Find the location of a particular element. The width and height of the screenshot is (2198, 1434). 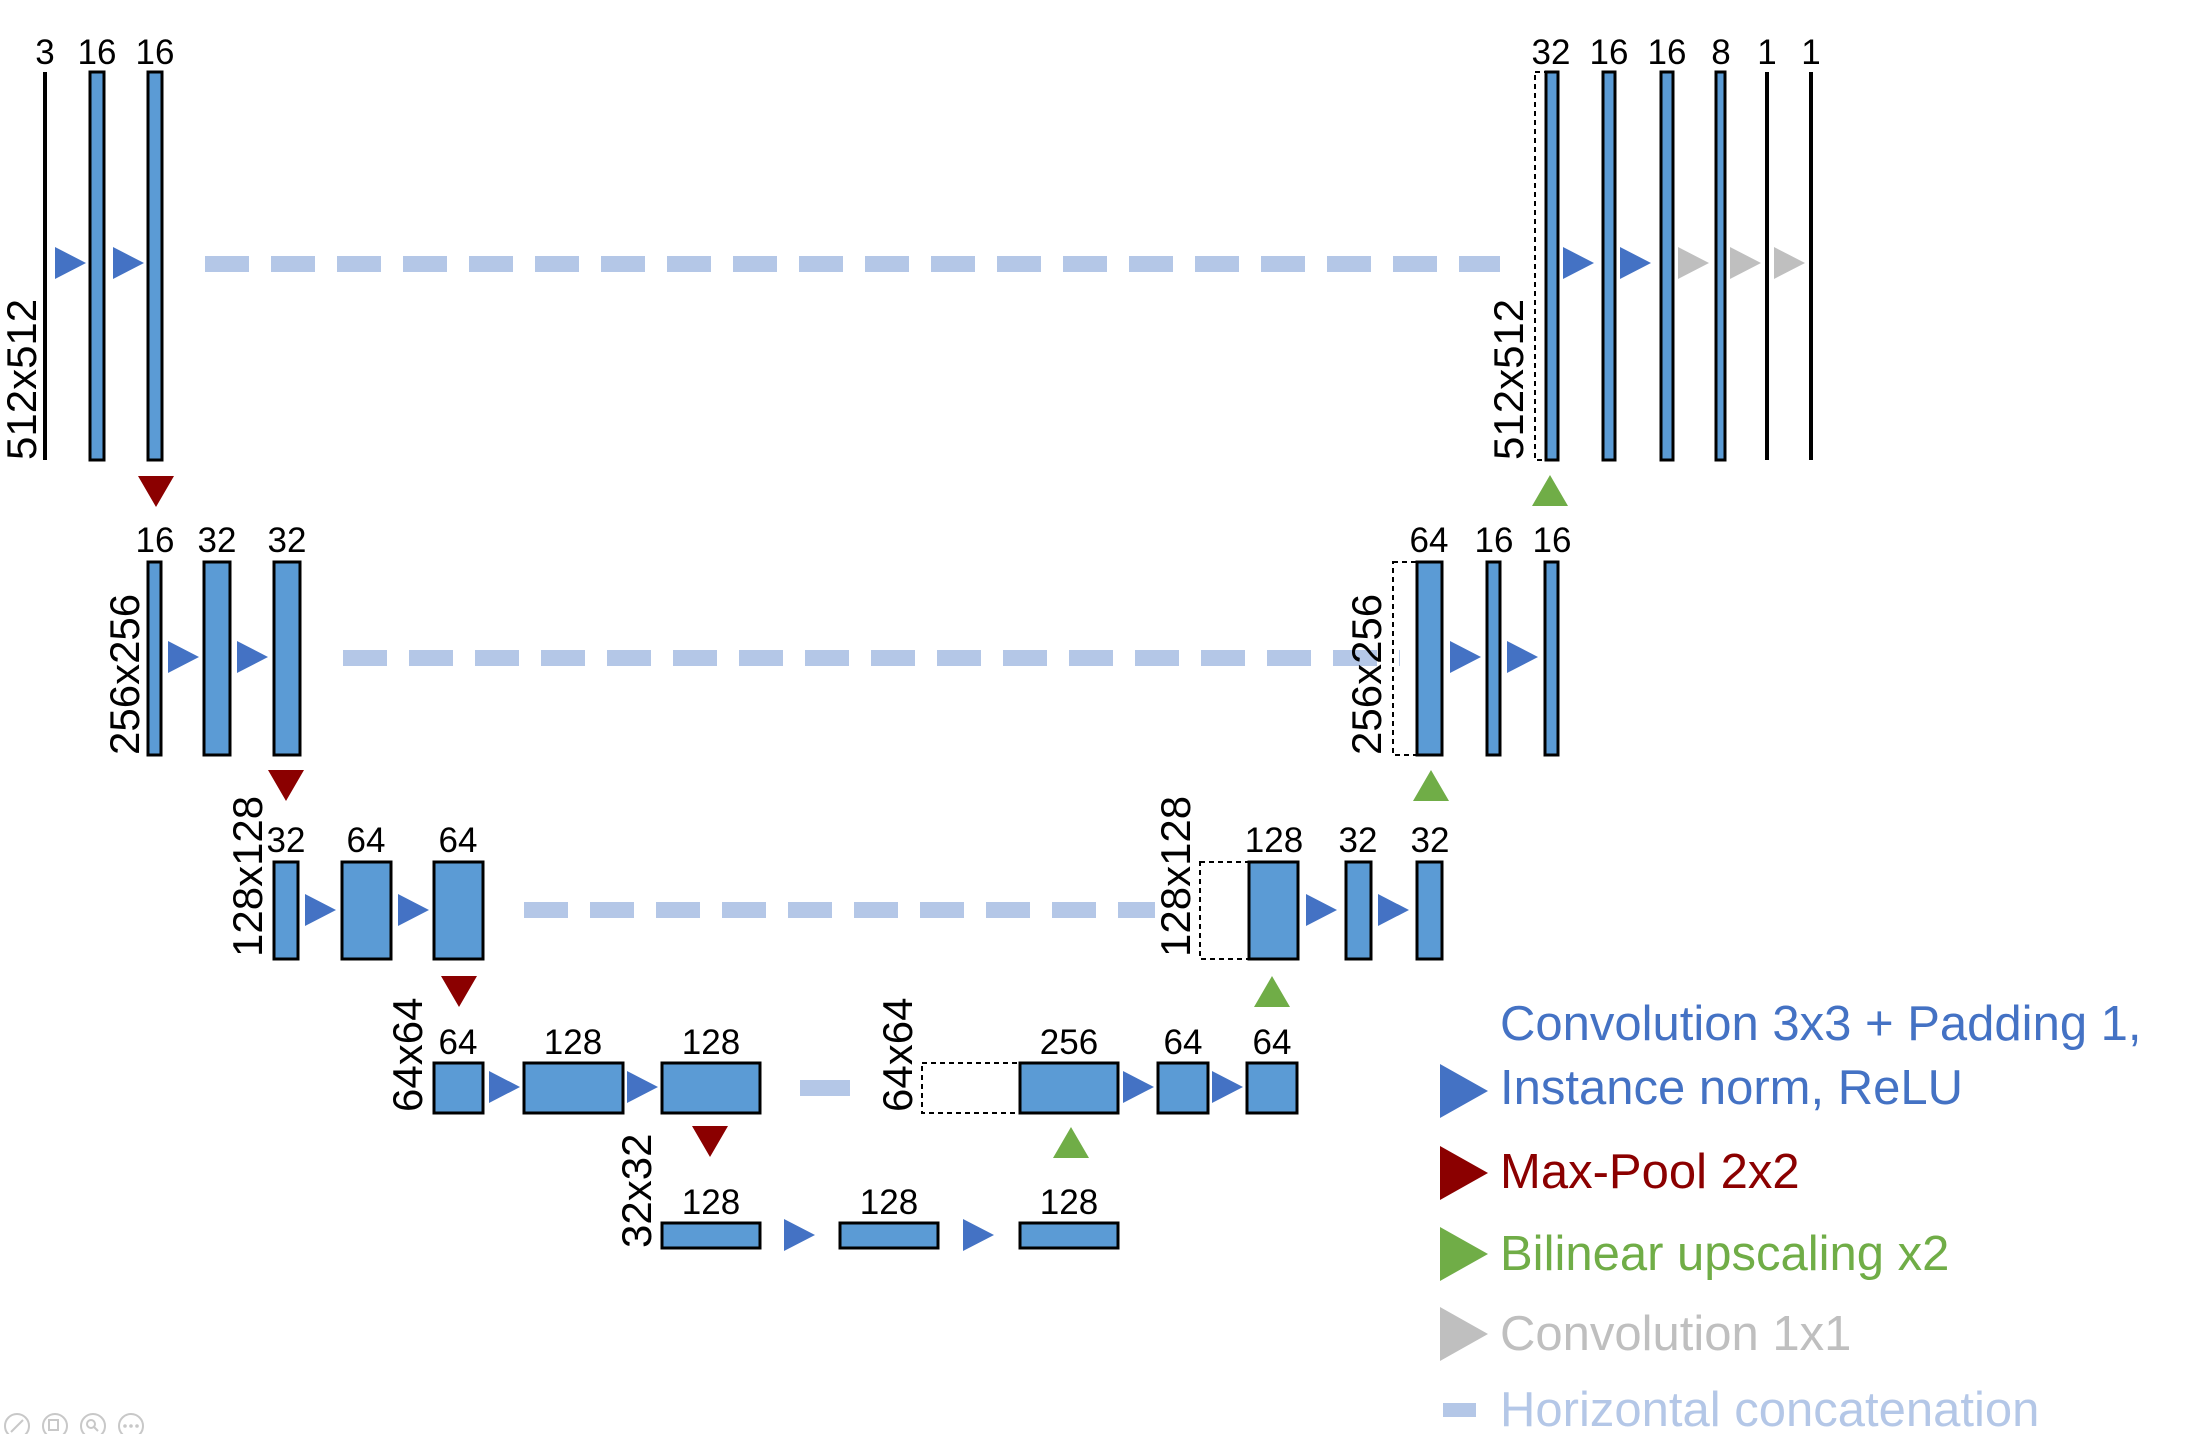

level-3-decoder: 128 32 32 128x128 is located at coordinates (1300, 901).